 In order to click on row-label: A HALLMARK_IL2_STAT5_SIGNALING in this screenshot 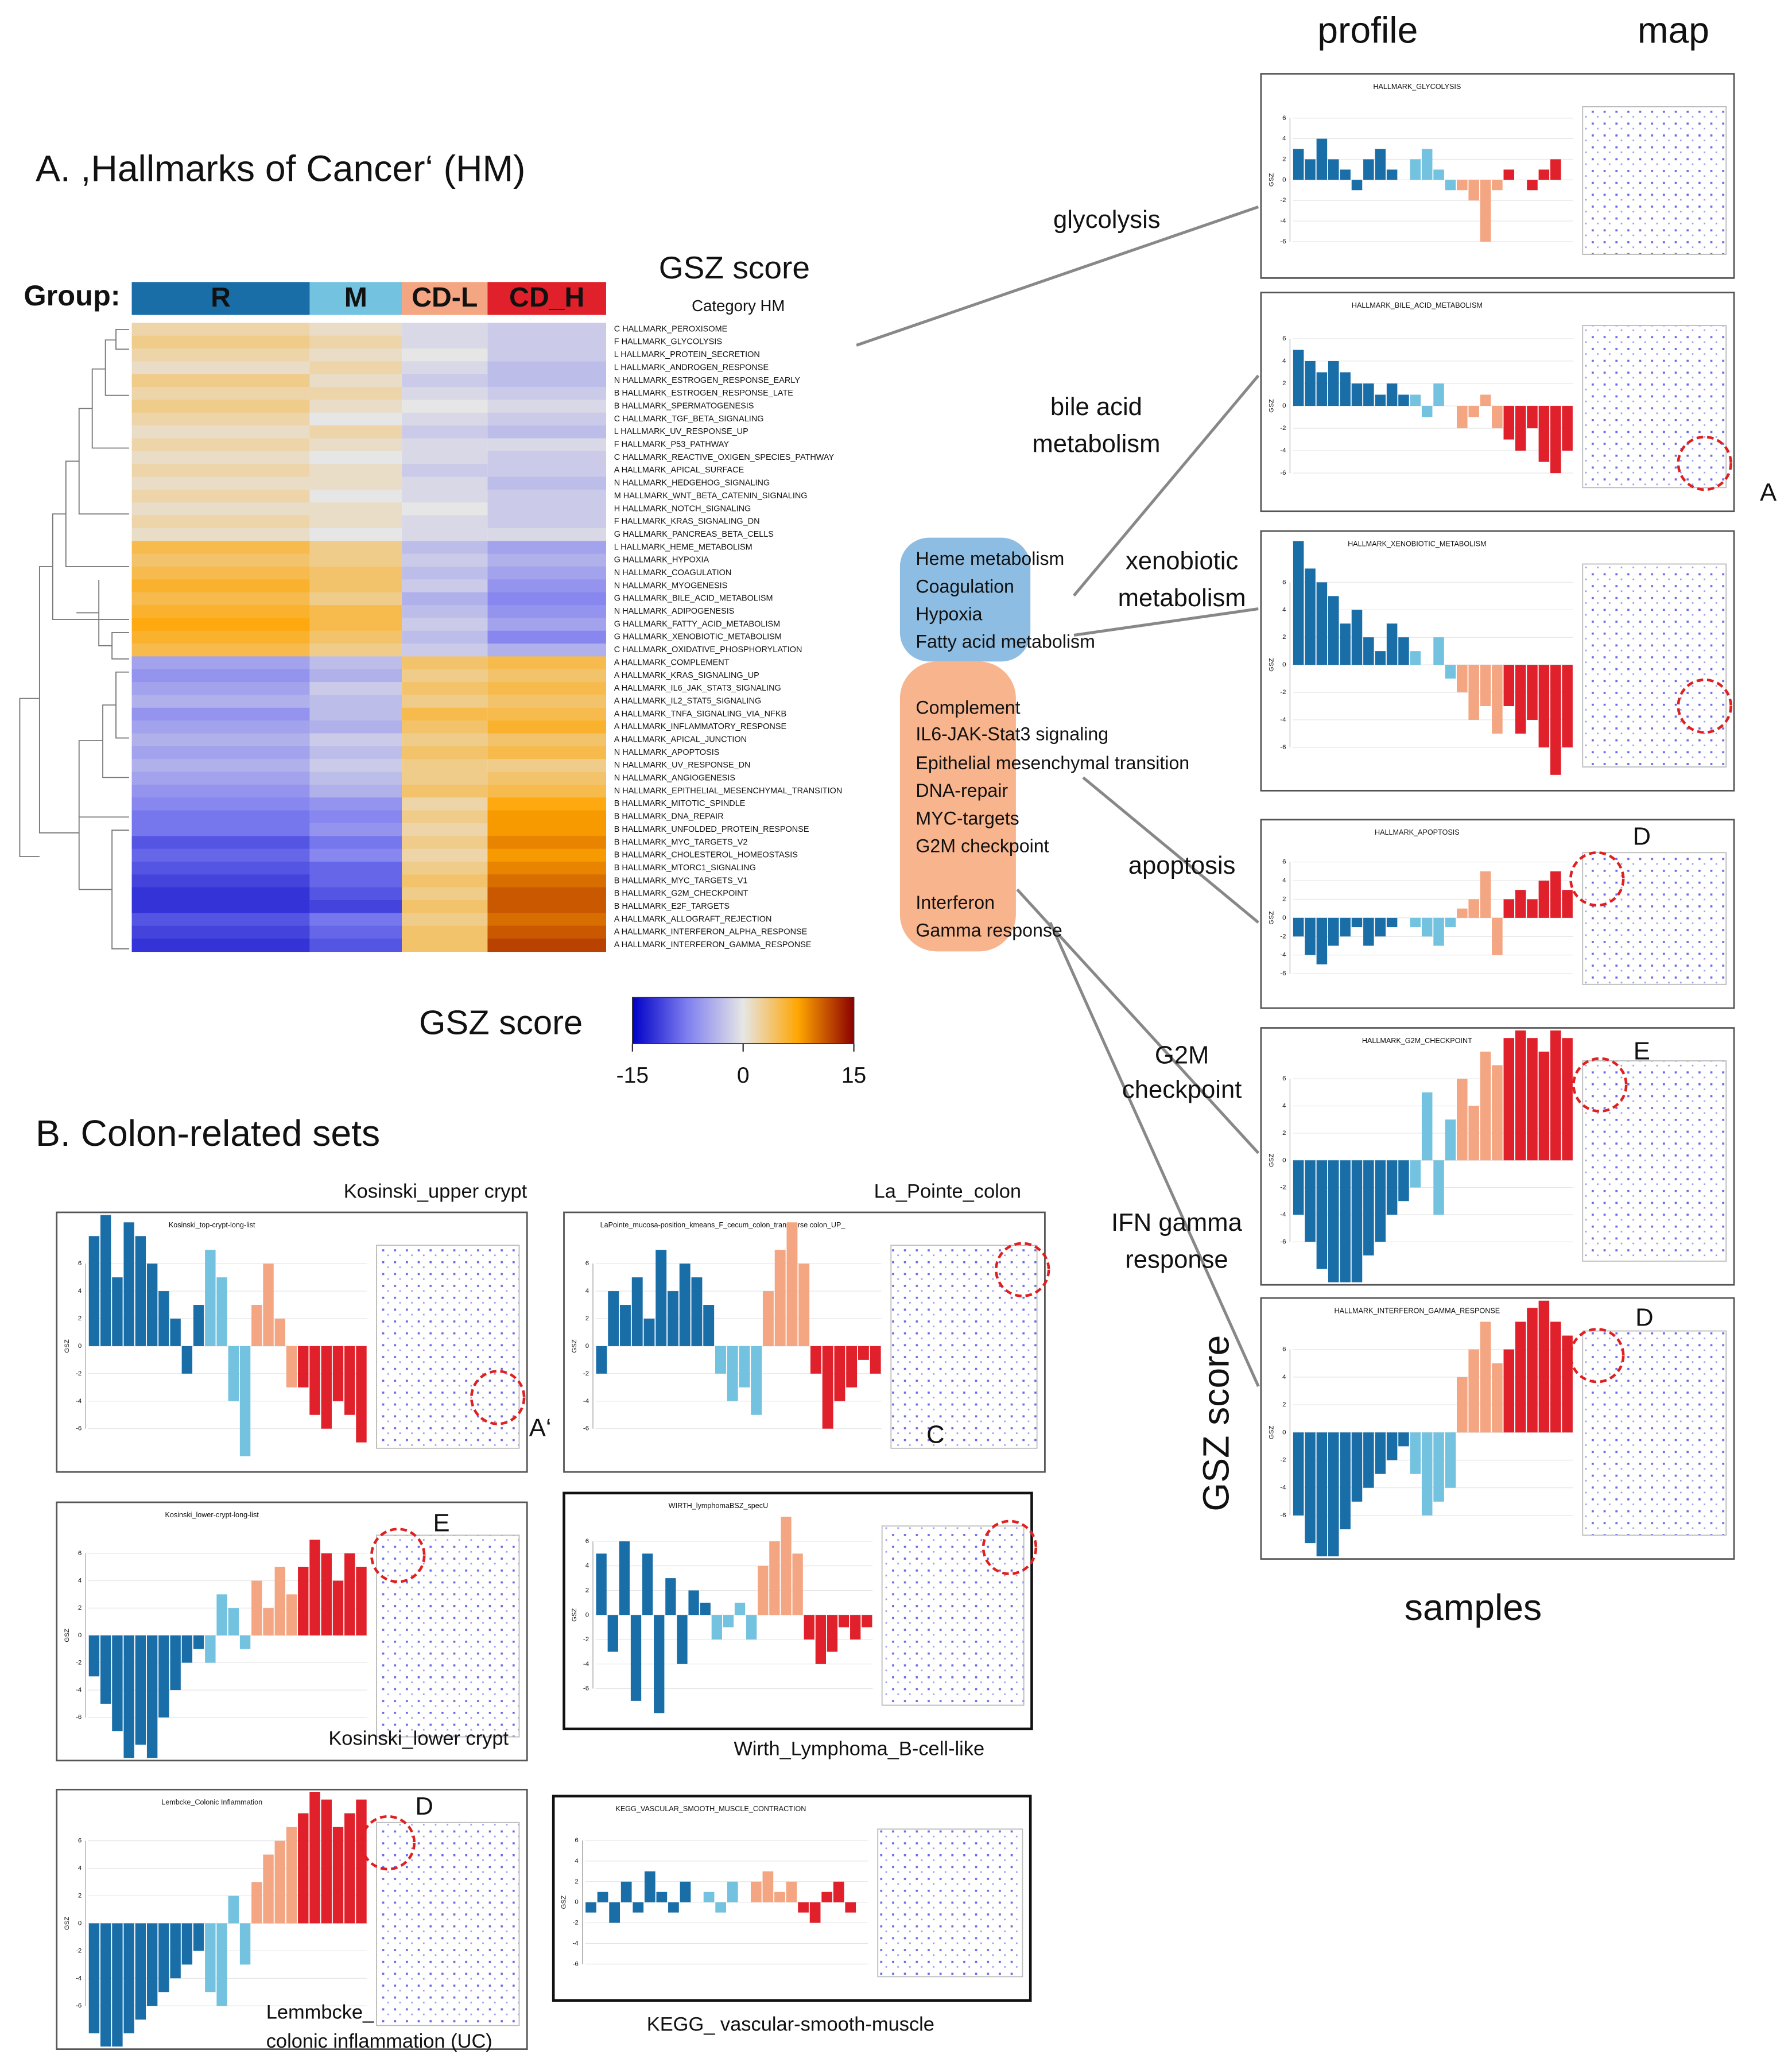, I will do `click(688, 701)`.